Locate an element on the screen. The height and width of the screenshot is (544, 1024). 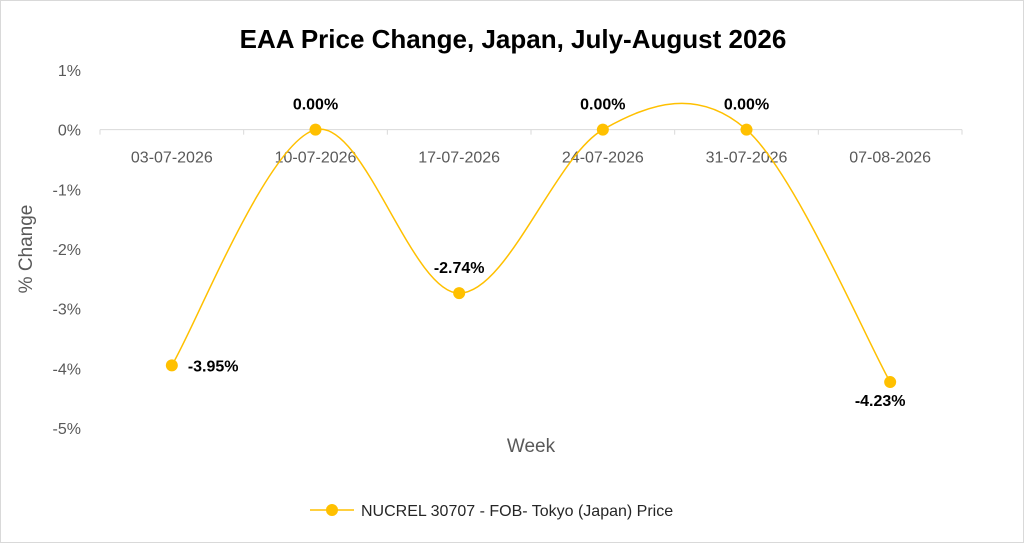
y-tick-label: 0% is located at coordinates (69, 131).